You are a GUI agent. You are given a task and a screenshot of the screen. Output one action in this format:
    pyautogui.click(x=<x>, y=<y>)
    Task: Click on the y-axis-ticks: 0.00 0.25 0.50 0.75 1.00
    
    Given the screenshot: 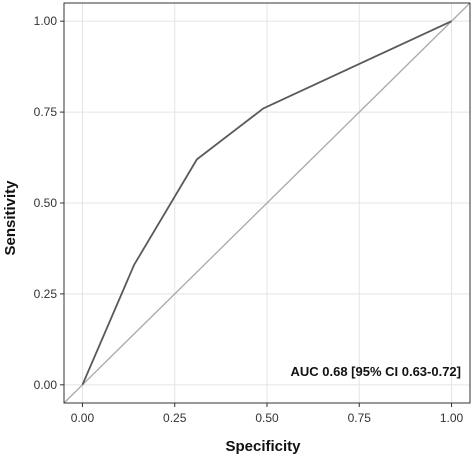 What is the action you would take?
    pyautogui.click(x=49, y=203)
    